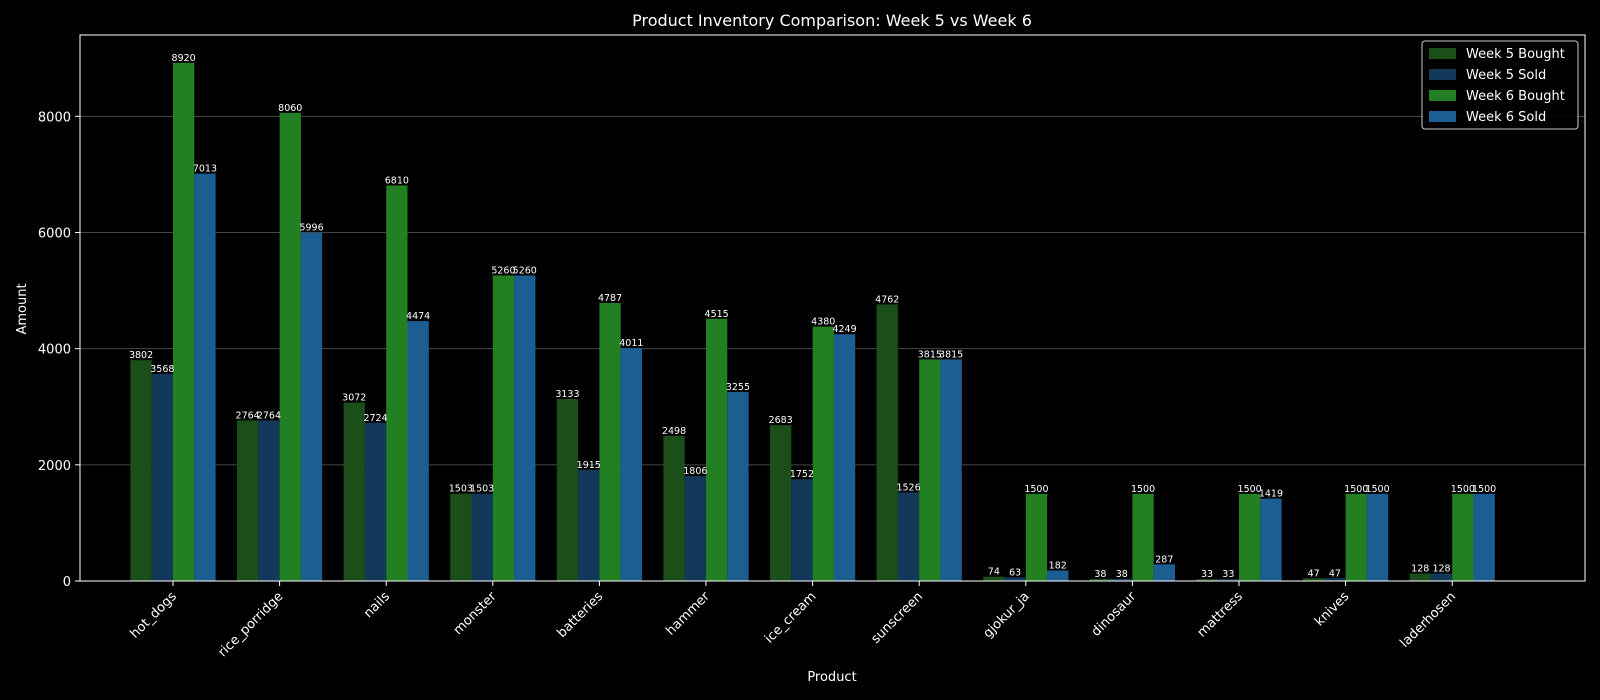 The height and width of the screenshot is (700, 1600). Describe the element at coordinates (1207, 580) in the screenshot. I see `bar-mattress-week-5-bought` at that location.